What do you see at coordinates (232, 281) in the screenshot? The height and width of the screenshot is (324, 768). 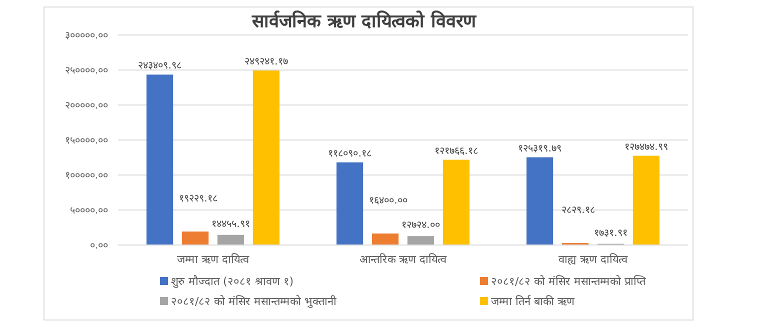 I see `legend-label: शुरु मौज्दात (२०८१ श्रावण १)` at bounding box center [232, 281].